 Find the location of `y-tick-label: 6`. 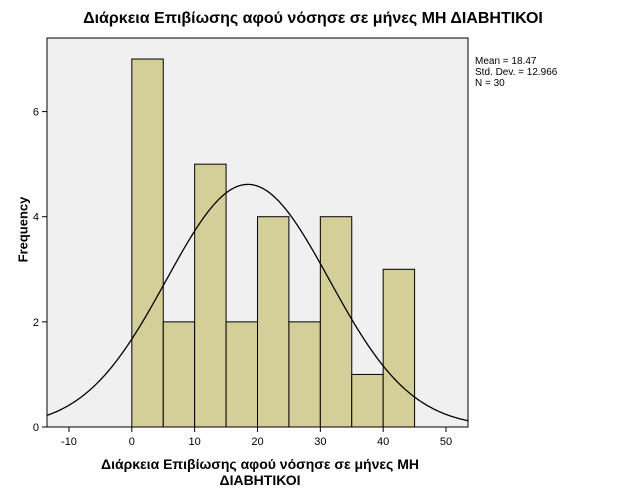

y-tick-label: 6 is located at coordinates (36, 113).